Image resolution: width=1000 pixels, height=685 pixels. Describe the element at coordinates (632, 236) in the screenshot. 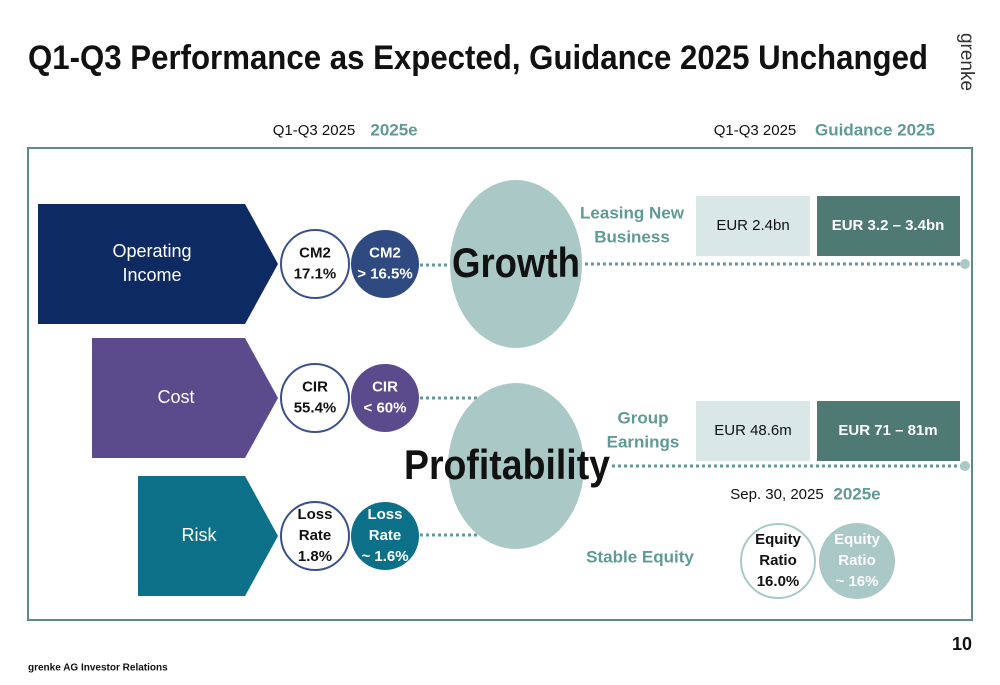

I see `kpi-label: Business` at that location.